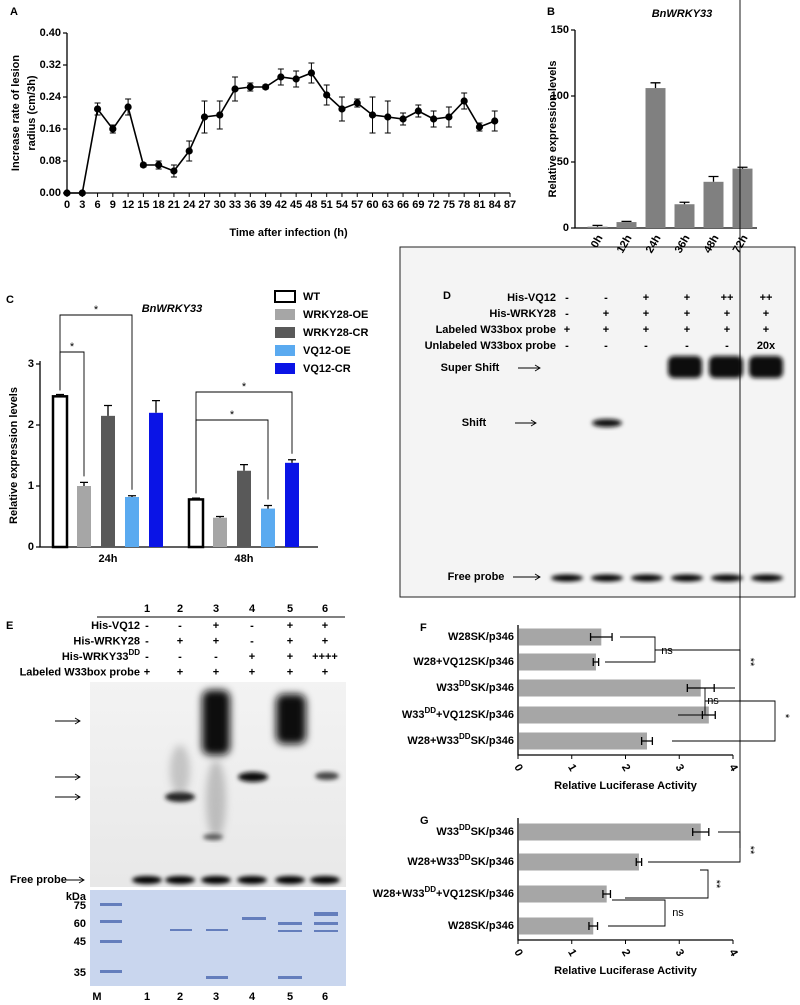 The image size is (800, 1005). I want to click on marker-label: 60, so click(80, 924).